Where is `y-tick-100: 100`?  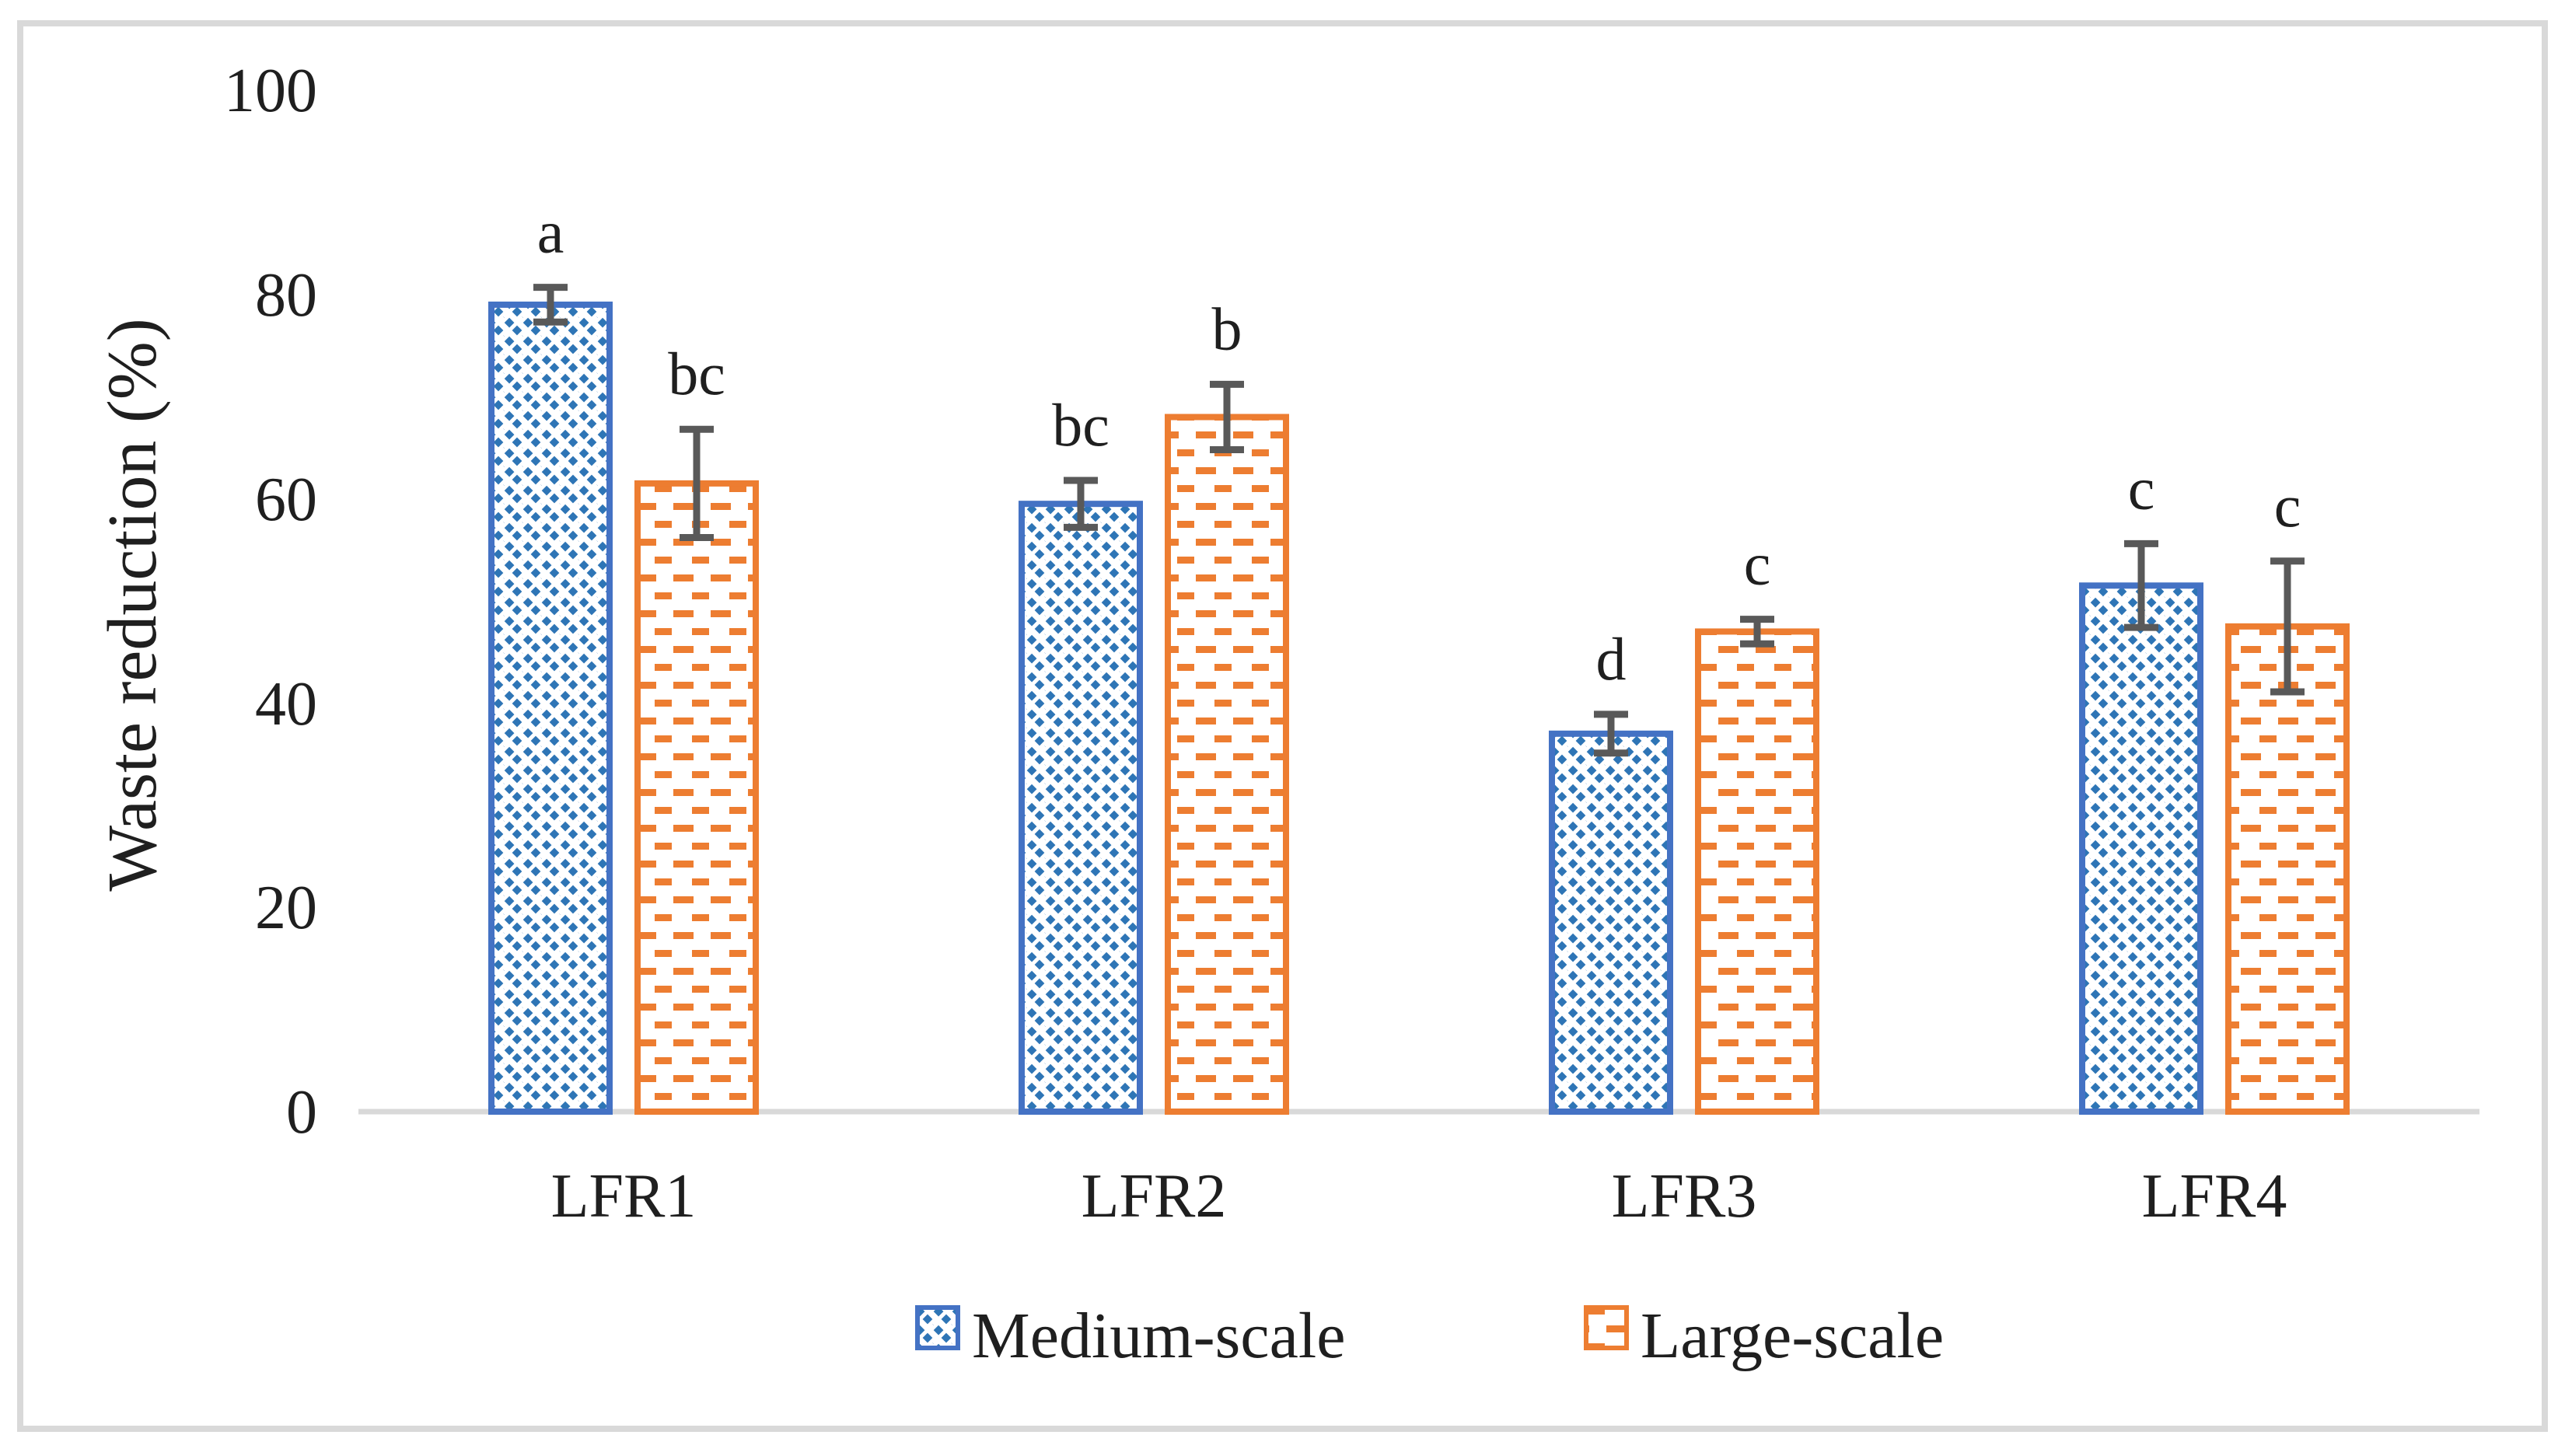 y-tick-100: 100 is located at coordinates (270, 91).